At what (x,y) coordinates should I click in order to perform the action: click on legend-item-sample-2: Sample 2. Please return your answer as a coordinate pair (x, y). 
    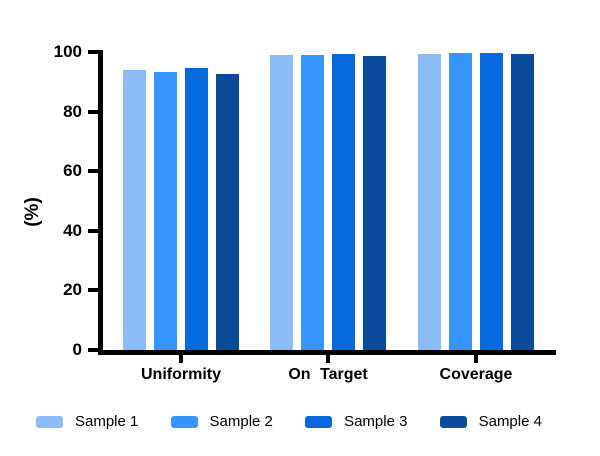
    Looking at the image, I should click on (221, 421).